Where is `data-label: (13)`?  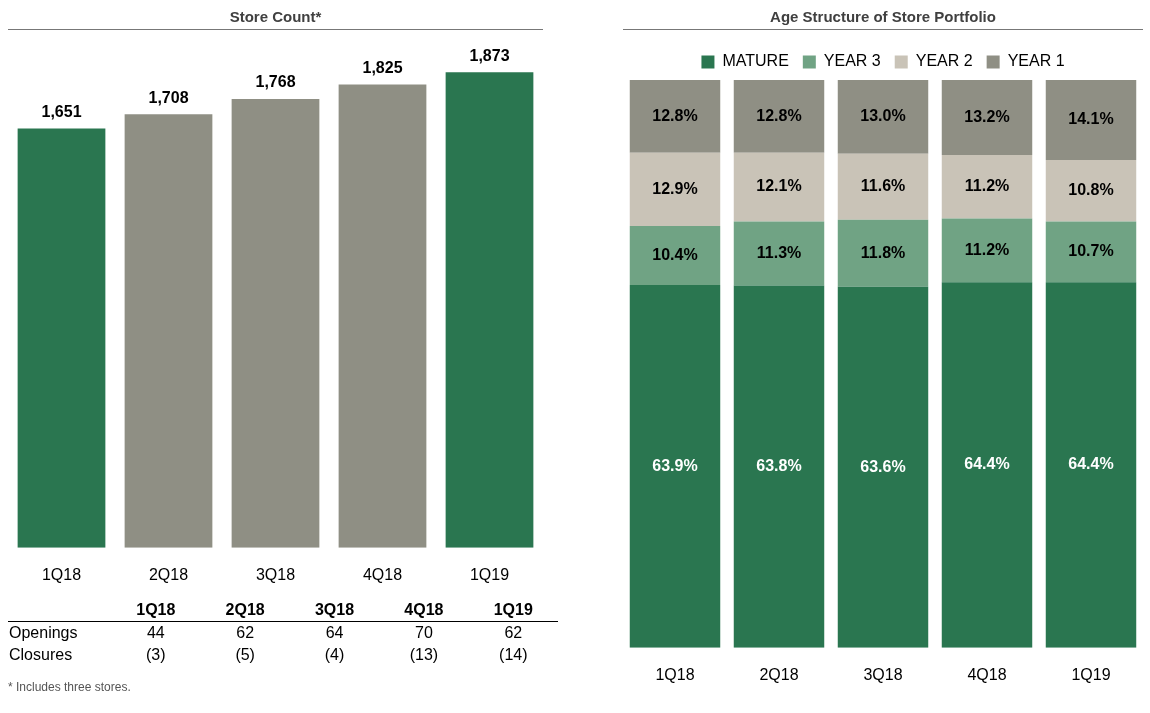
data-label: (13) is located at coordinates (424, 655).